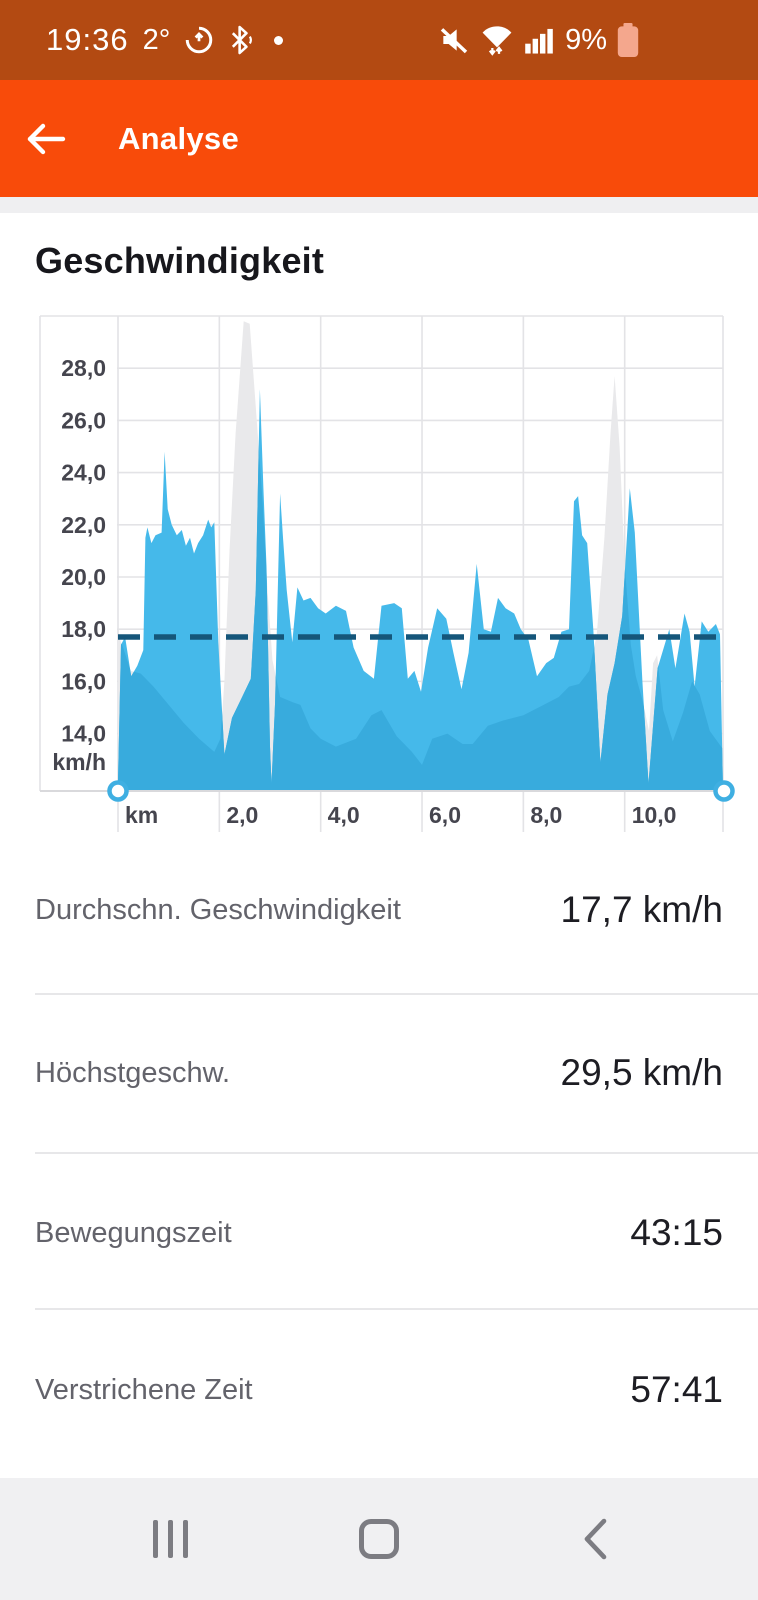  Describe the element at coordinates (133, 1072) in the screenshot. I see `stat-label: Höchstgeschw.` at that location.